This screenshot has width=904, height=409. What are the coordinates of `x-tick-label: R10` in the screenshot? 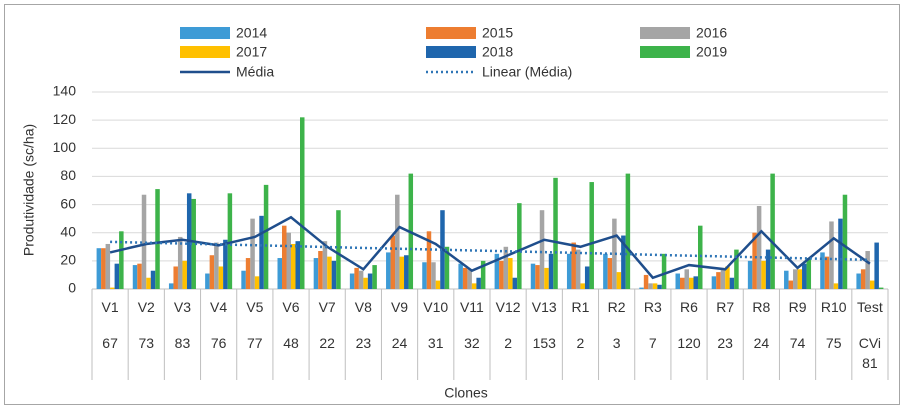 It's located at (833, 307).